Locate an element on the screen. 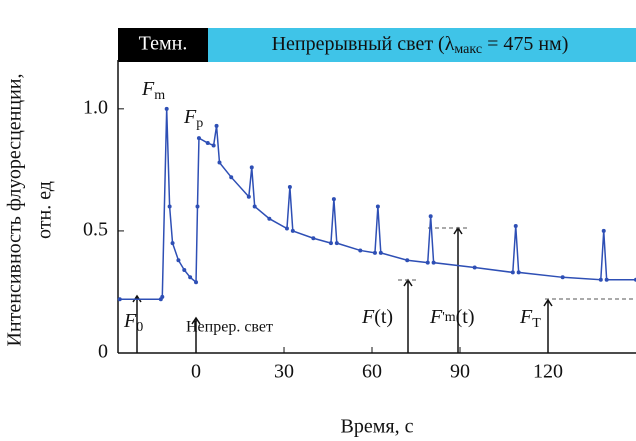  text-part: p is located at coordinates (199, 123).